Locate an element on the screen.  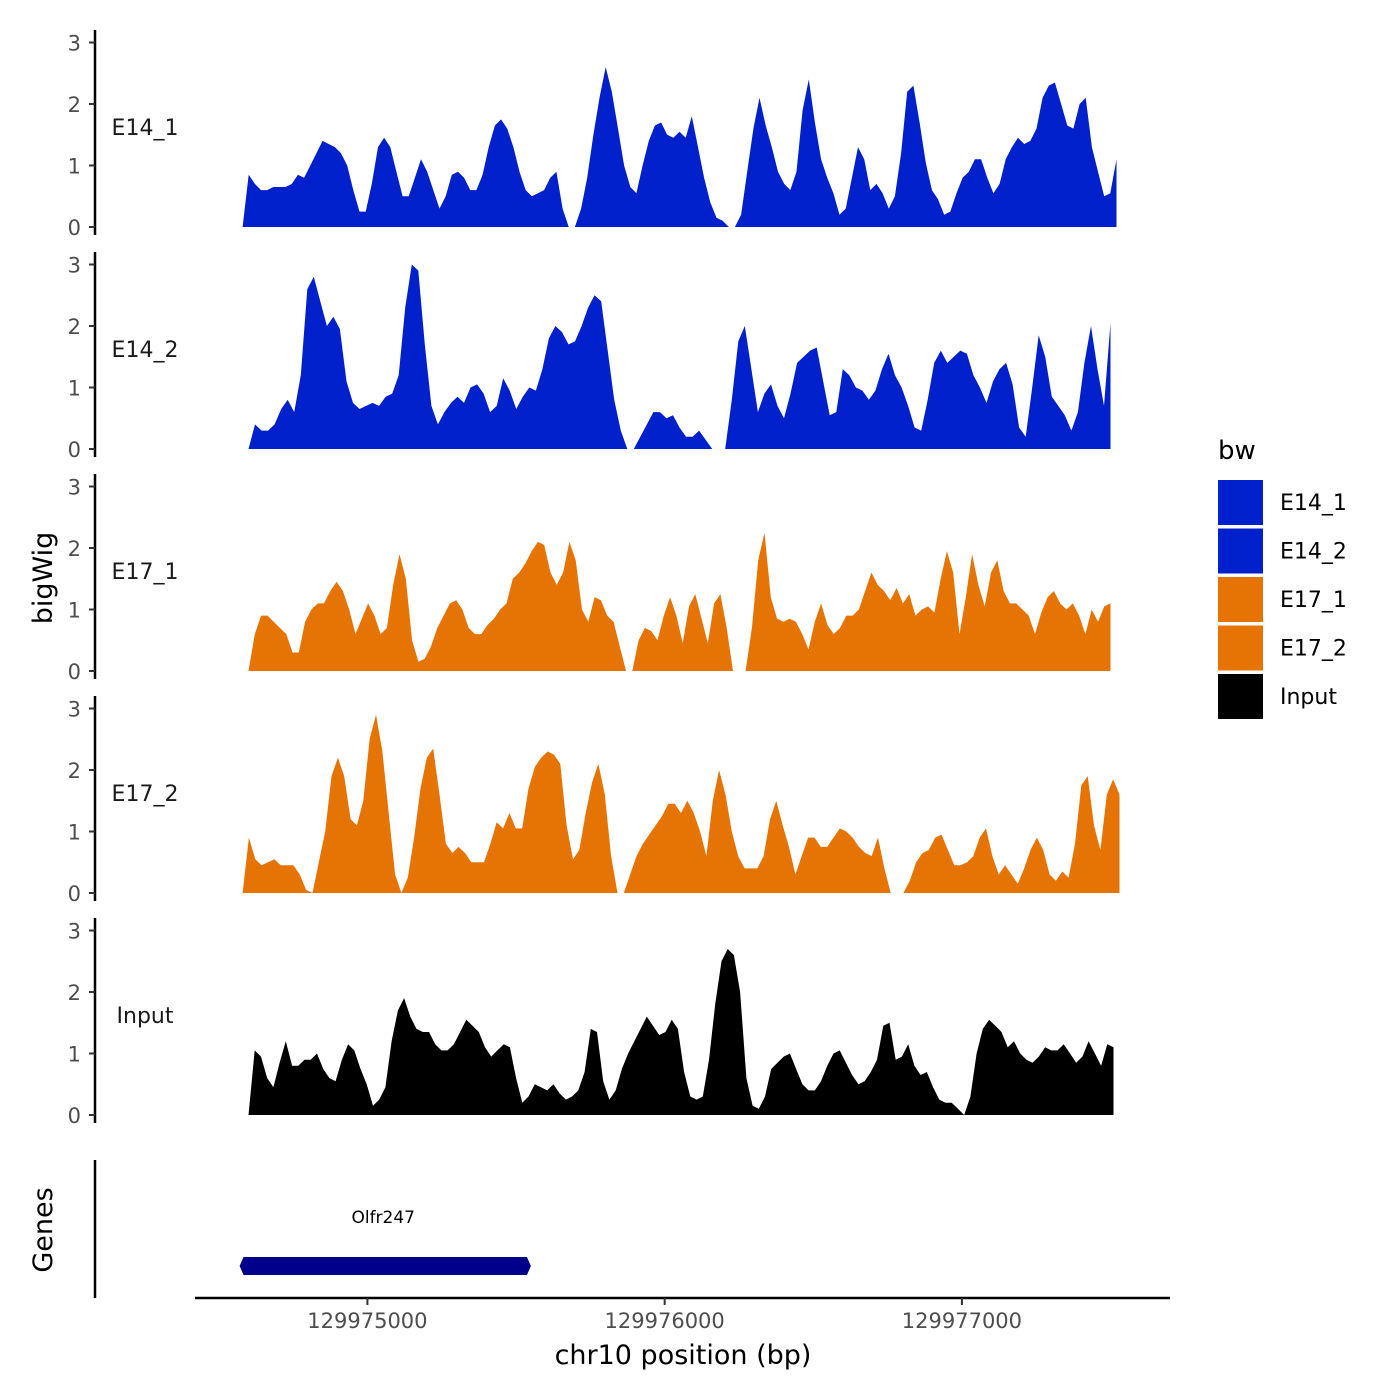
legend-label: Input is located at coordinates (1308, 697).